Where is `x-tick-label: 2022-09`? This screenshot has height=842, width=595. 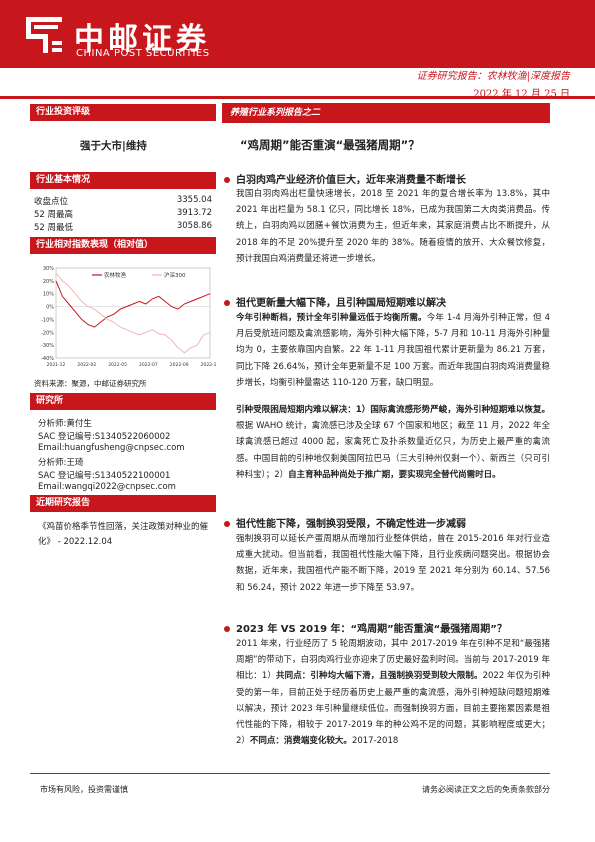
x-tick-label: 2022-09 is located at coordinates (179, 365).